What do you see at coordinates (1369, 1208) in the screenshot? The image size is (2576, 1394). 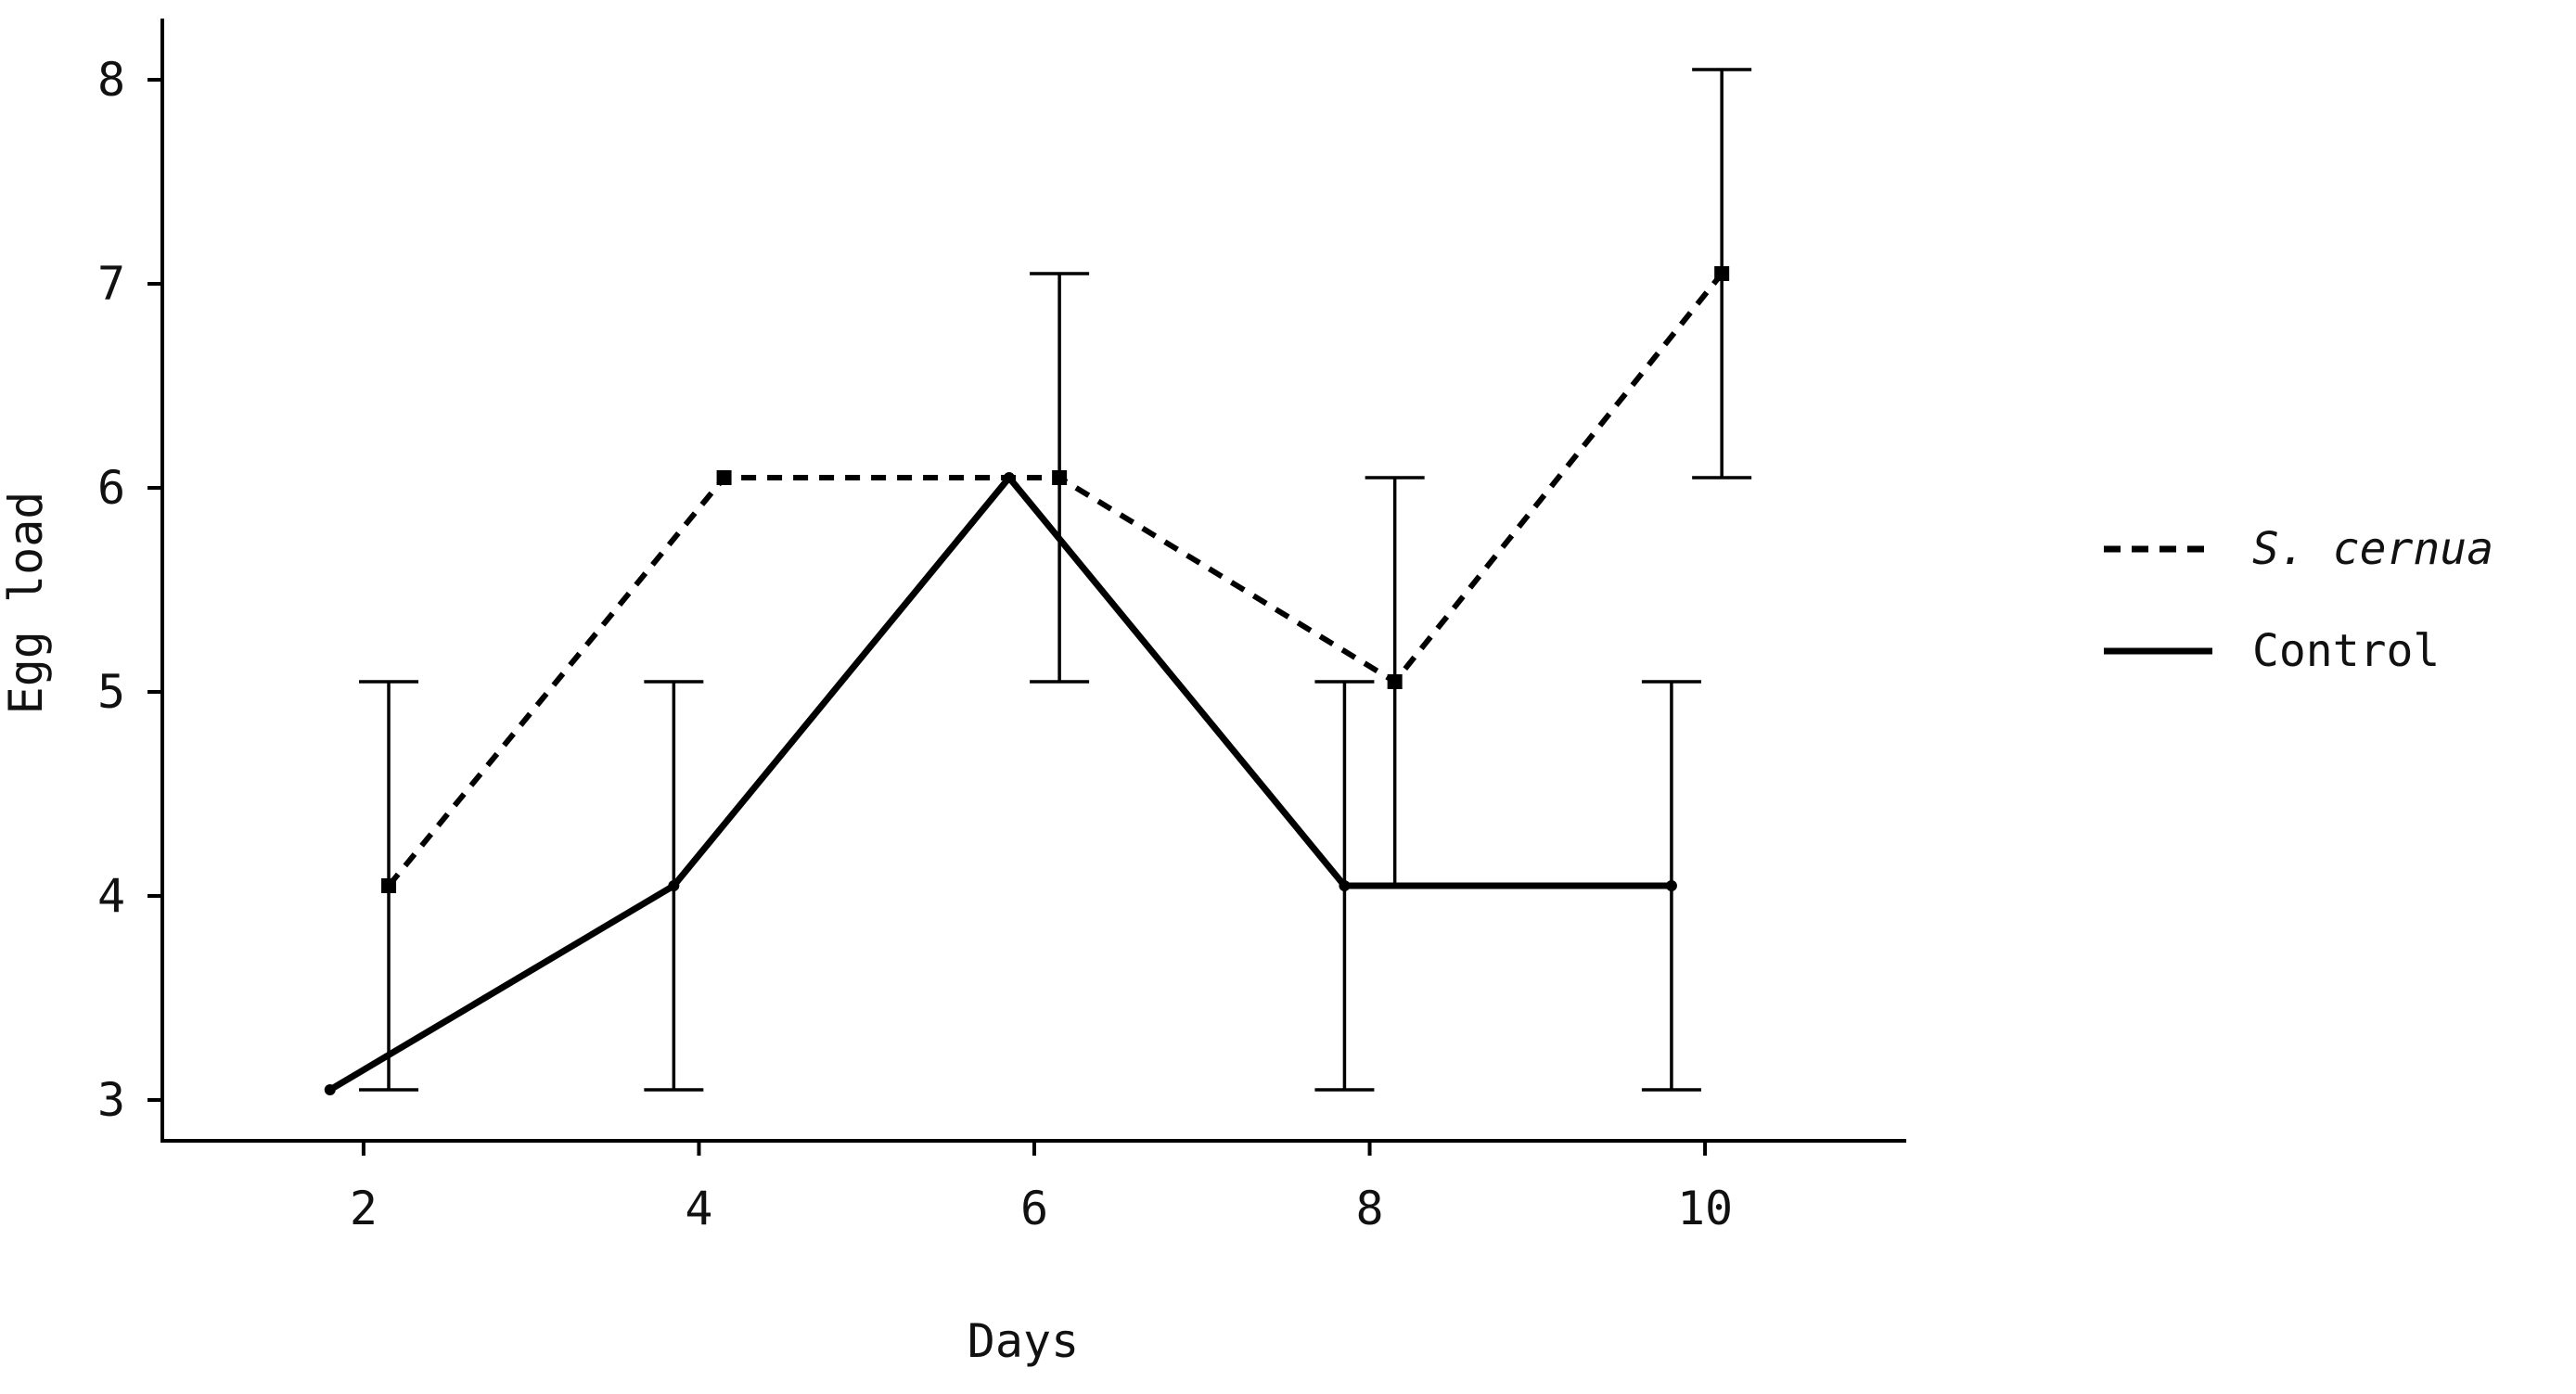 I see `x-tick-label: 8` at bounding box center [1369, 1208].